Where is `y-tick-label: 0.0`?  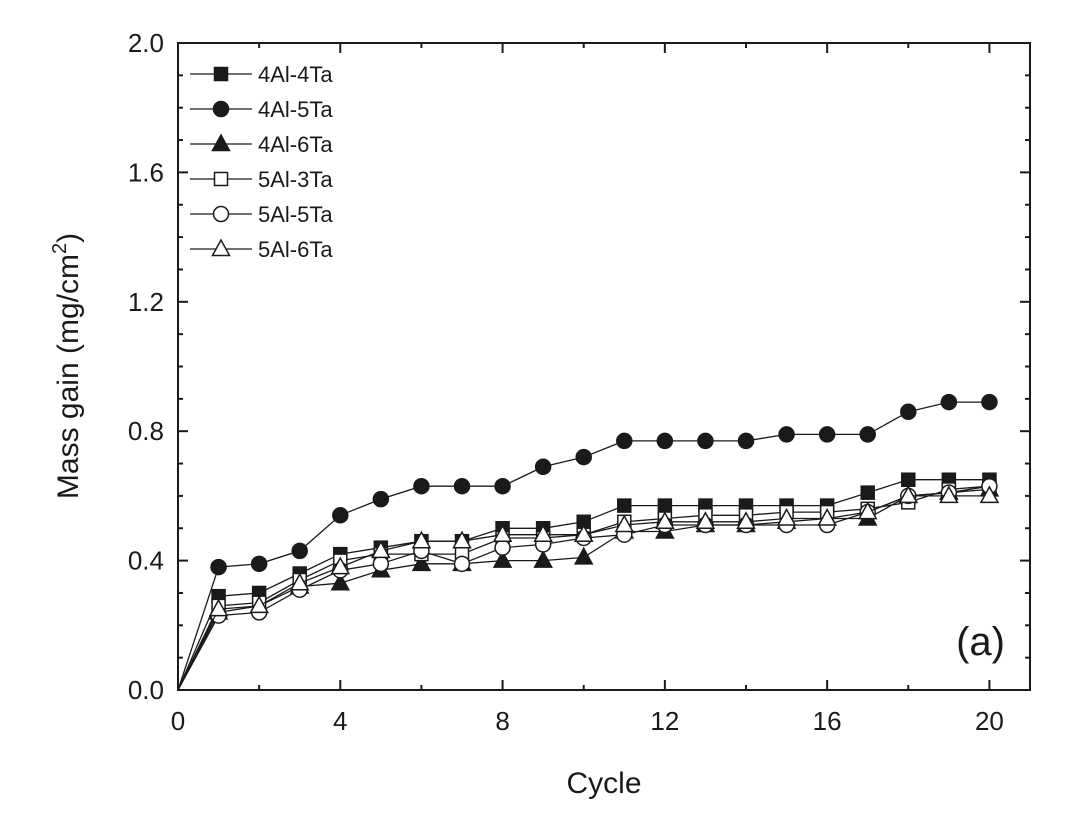
y-tick-label: 0.0 is located at coordinates (146, 690).